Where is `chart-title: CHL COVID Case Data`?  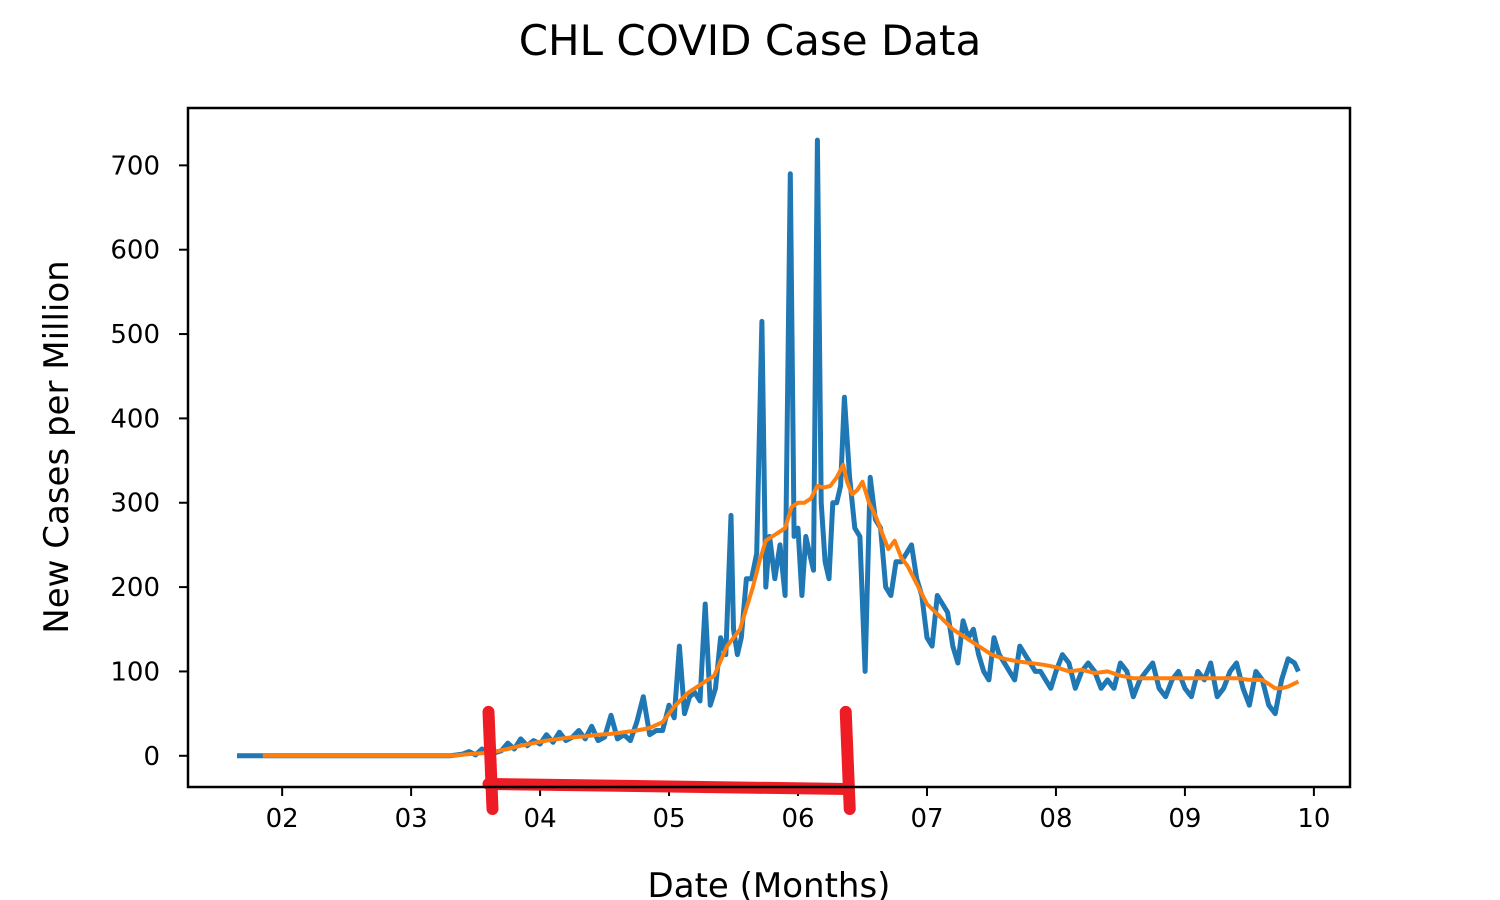 chart-title: CHL COVID Case Data is located at coordinates (750, 40).